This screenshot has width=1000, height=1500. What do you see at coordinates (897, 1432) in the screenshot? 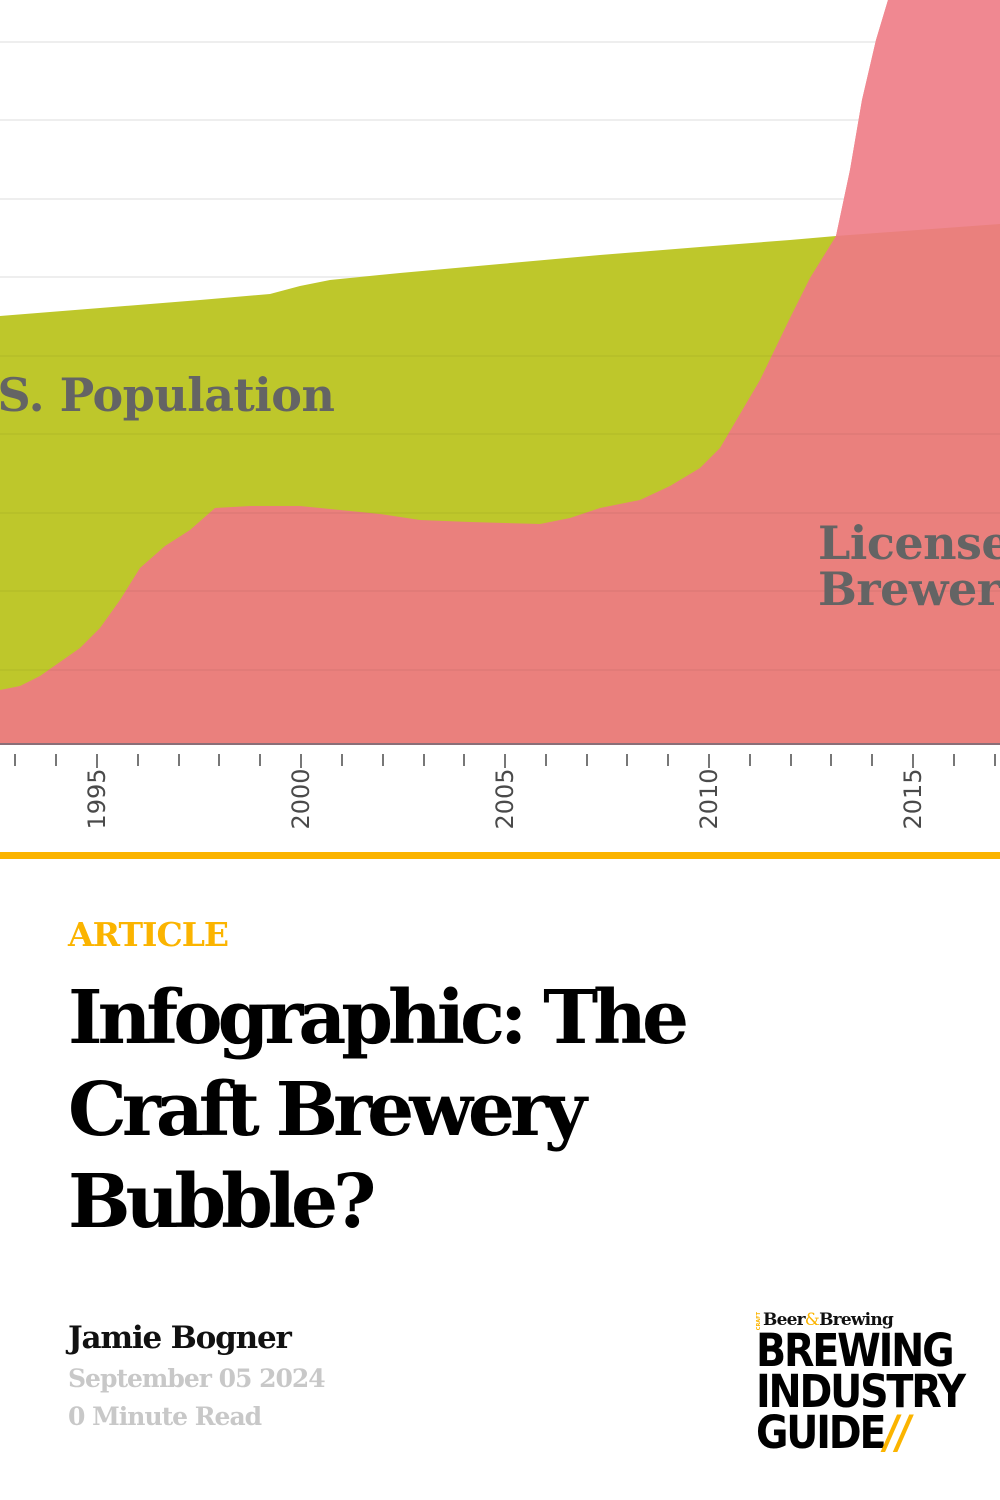
I see `logo-slashes-icon: //` at bounding box center [897, 1432].